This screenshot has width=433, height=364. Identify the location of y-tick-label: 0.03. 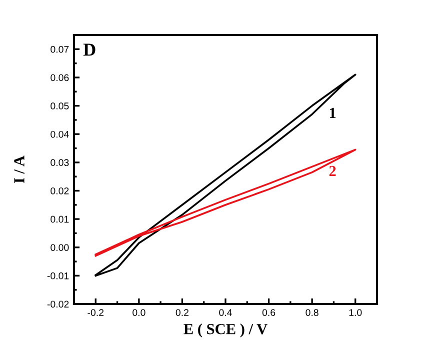
(59, 162).